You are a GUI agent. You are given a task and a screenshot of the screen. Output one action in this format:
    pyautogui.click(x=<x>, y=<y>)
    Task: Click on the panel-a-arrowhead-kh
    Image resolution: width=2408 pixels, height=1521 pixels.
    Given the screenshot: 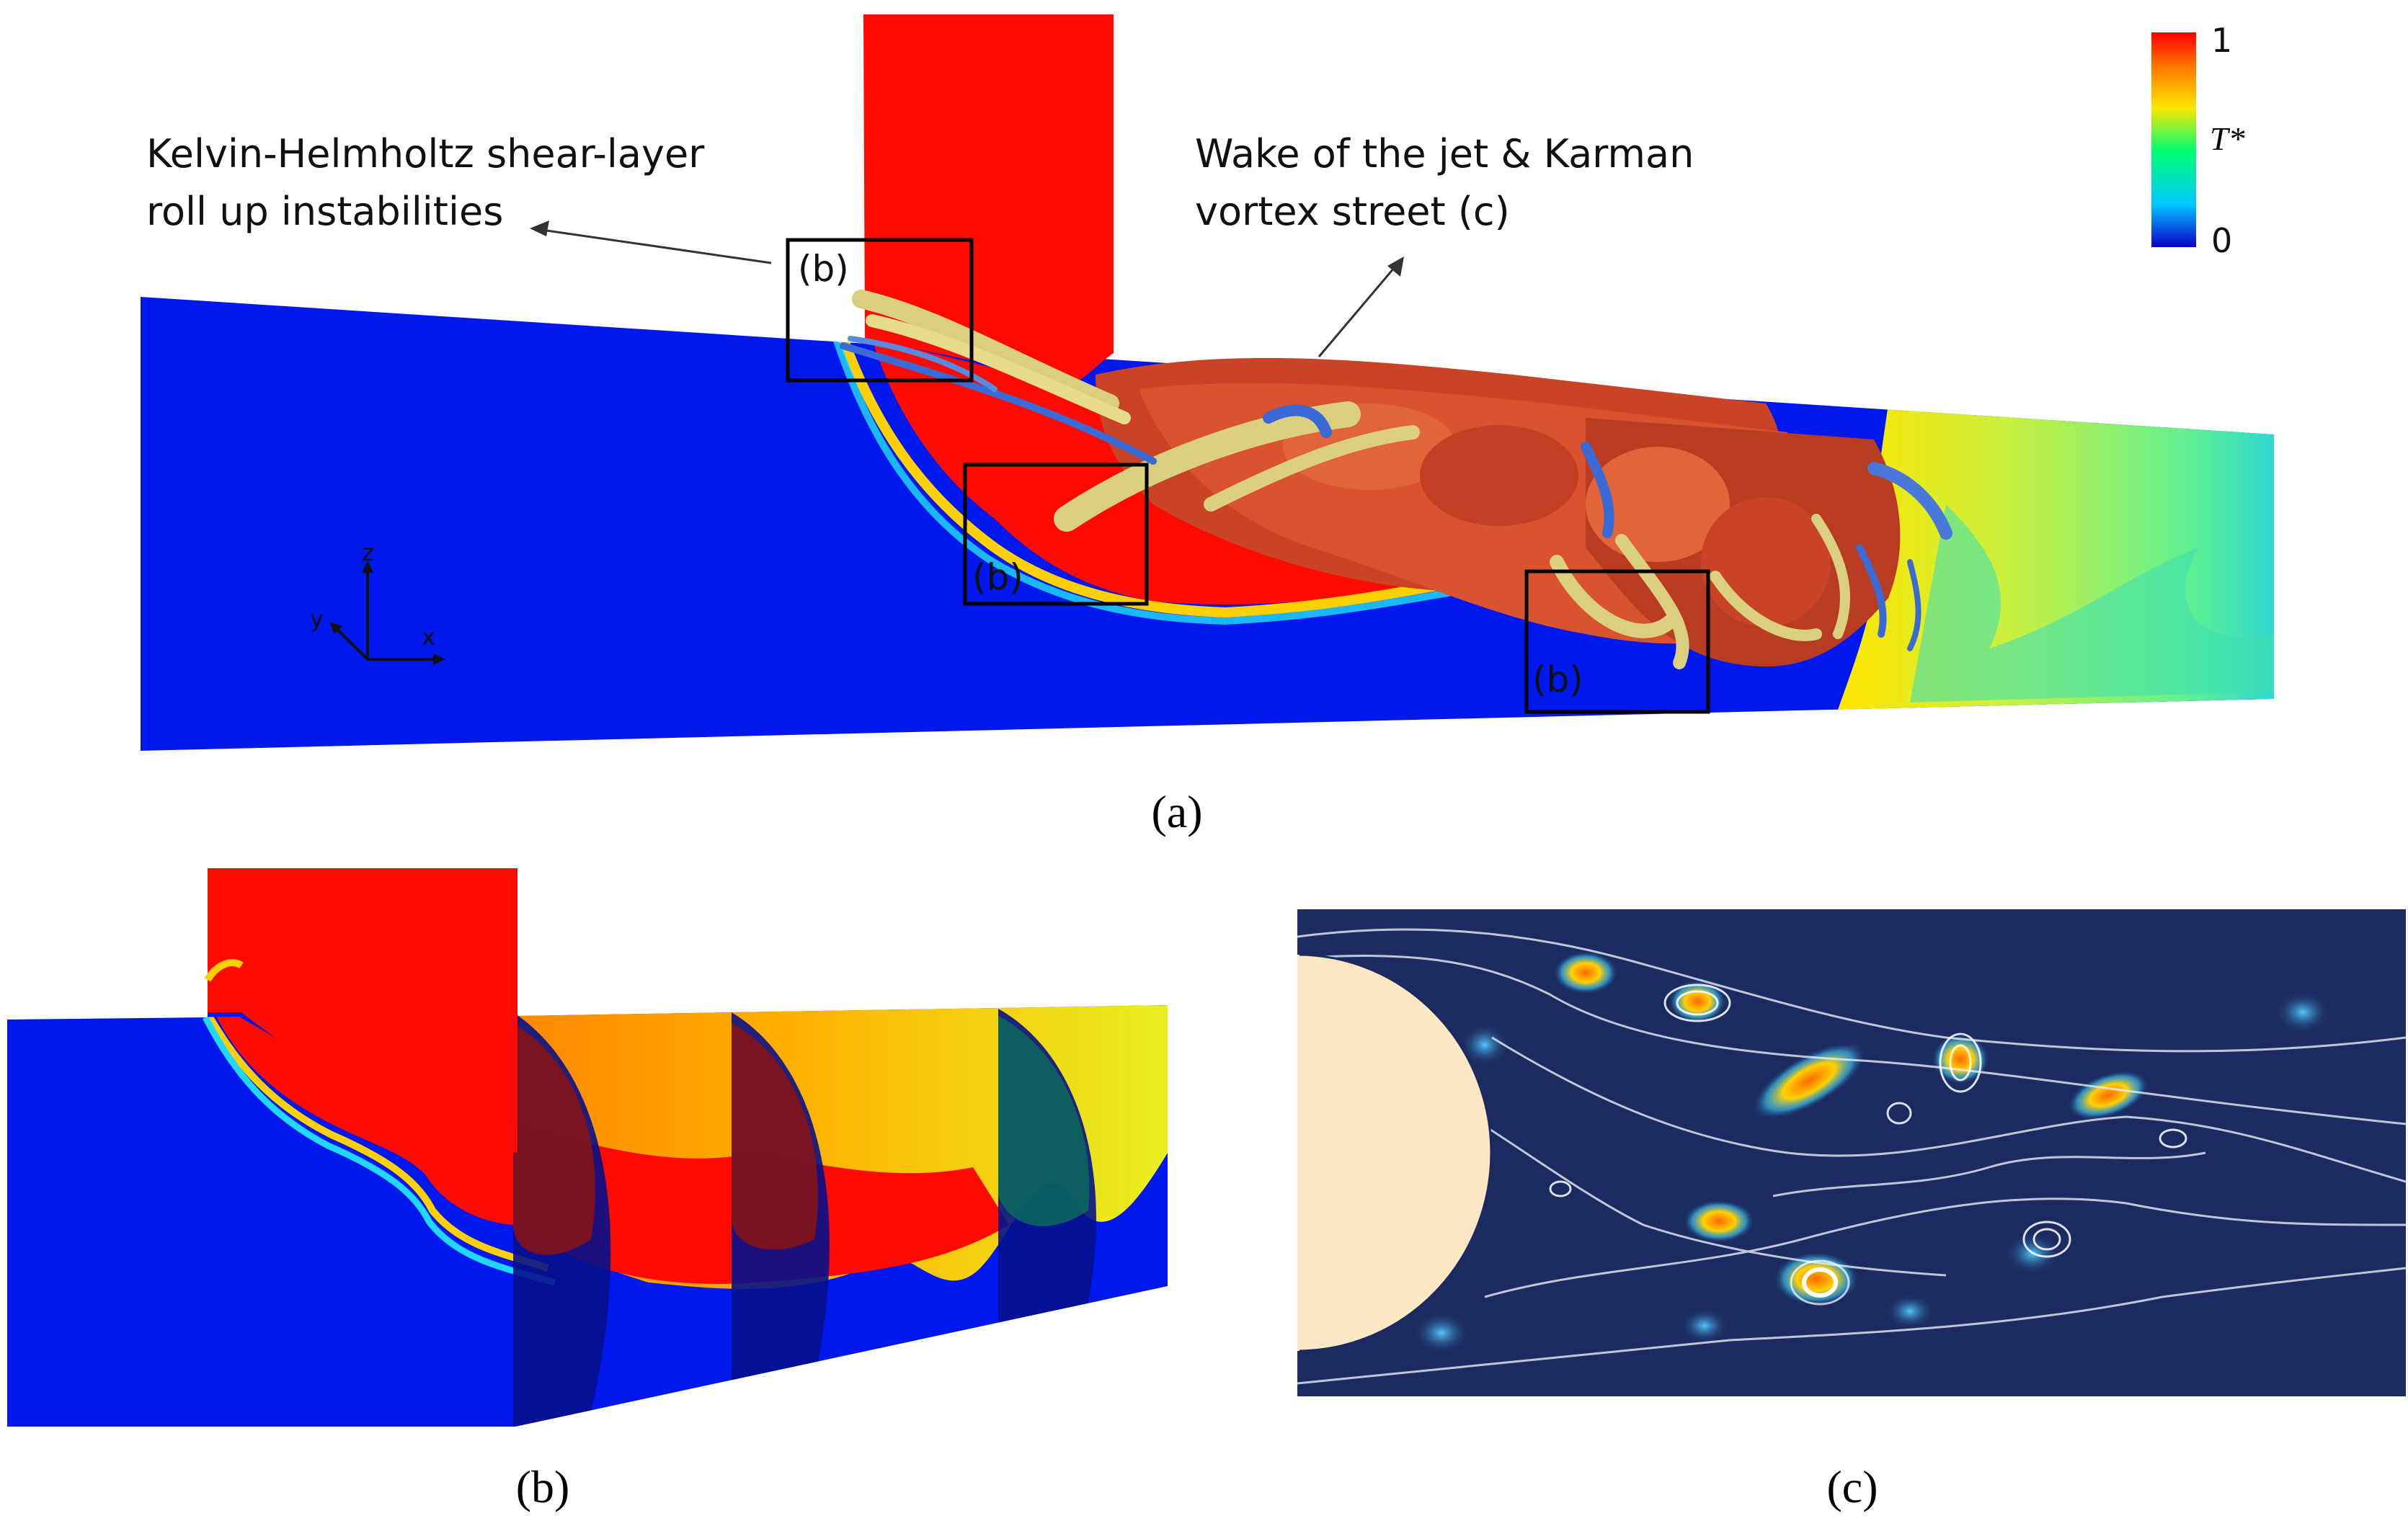 What is the action you would take?
    pyautogui.click(x=539, y=228)
    